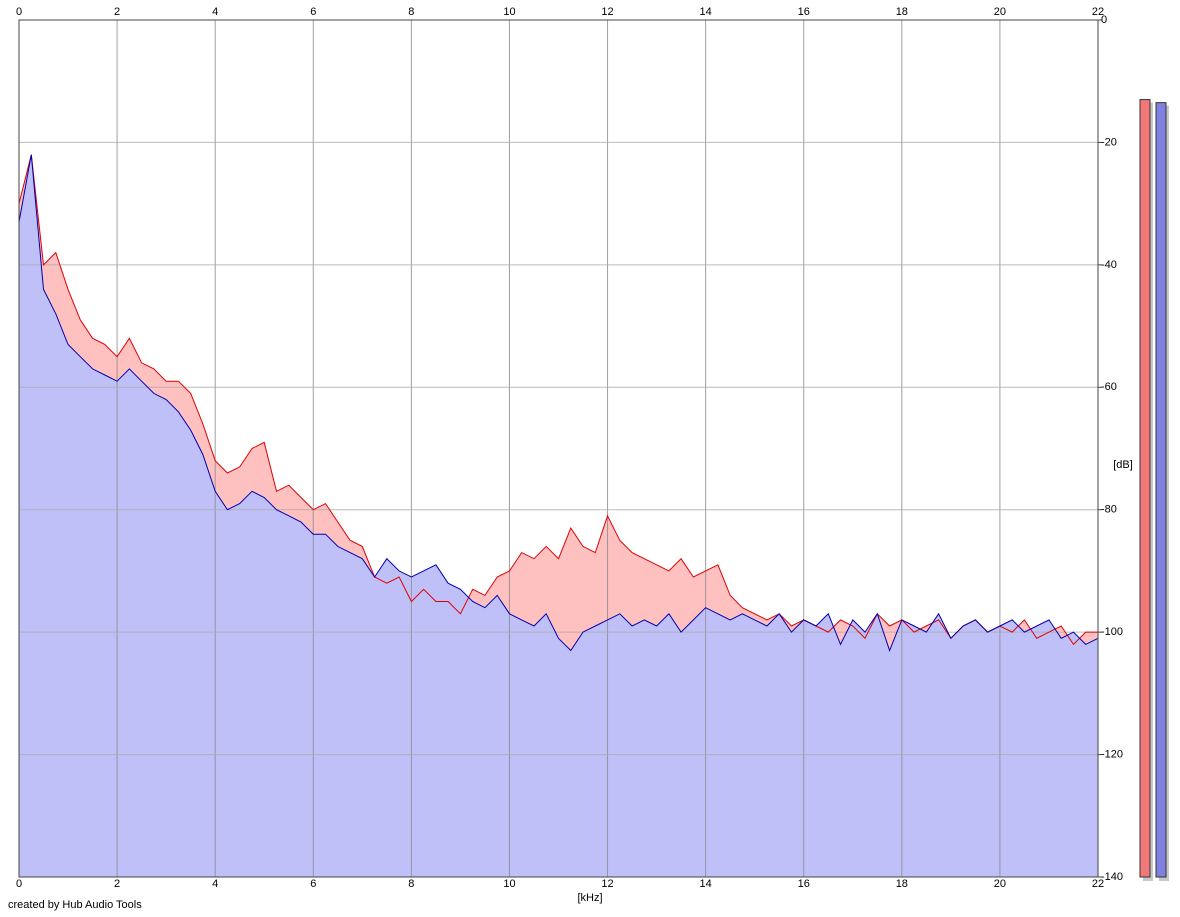  What do you see at coordinates (589, 898) in the screenshot?
I see `x-axis-label: [kHz]` at bounding box center [589, 898].